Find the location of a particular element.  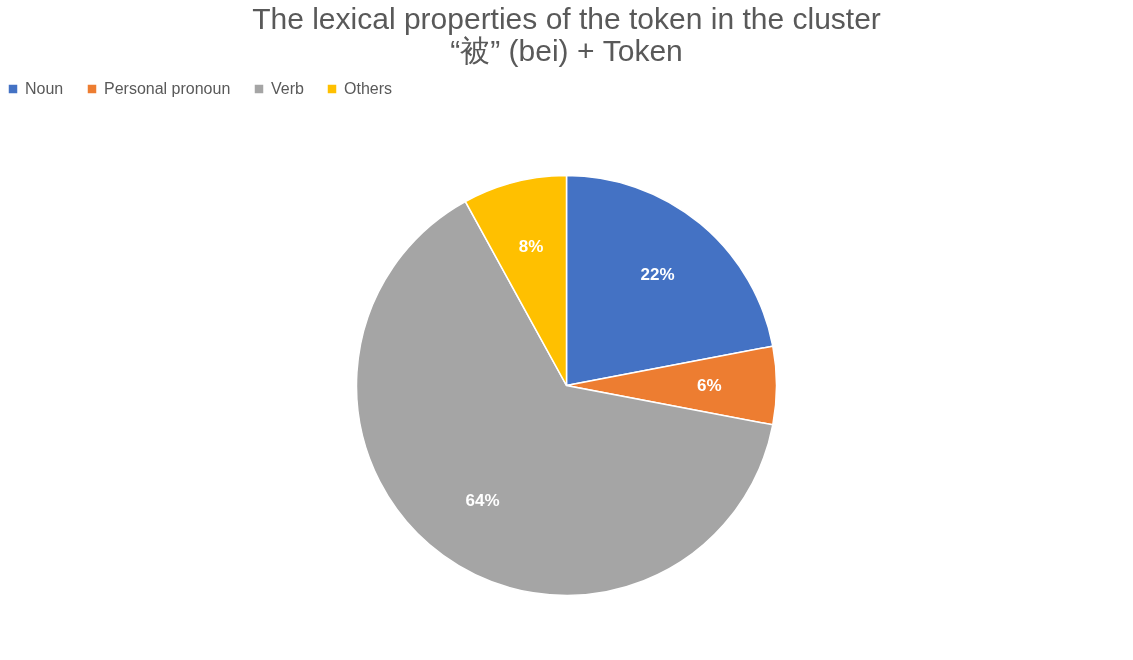

data-label: 6% is located at coordinates (709, 385).